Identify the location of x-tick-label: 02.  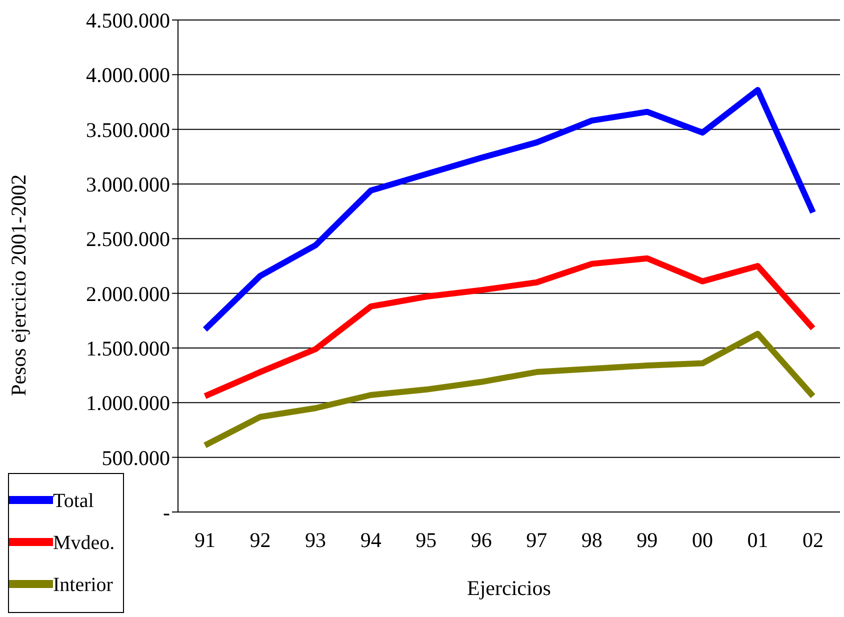
(813, 540).